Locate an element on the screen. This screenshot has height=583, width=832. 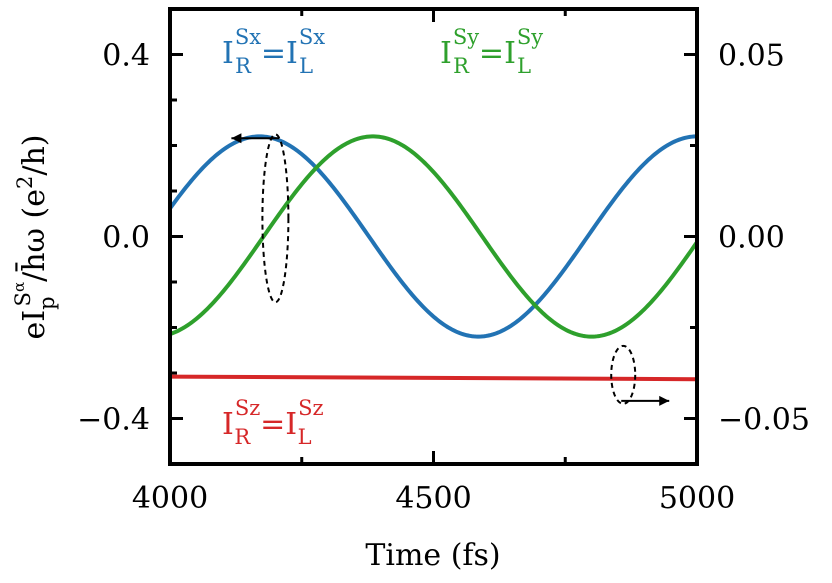
y-title-prefix: eI is located at coordinates (34, 325).